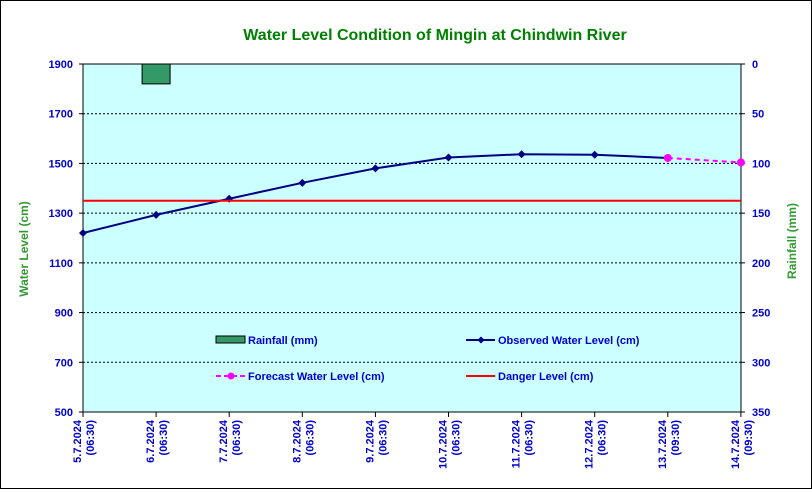 This screenshot has width=812, height=493. I want to click on x-tick-date: 9.7.2024, so click(370, 441).